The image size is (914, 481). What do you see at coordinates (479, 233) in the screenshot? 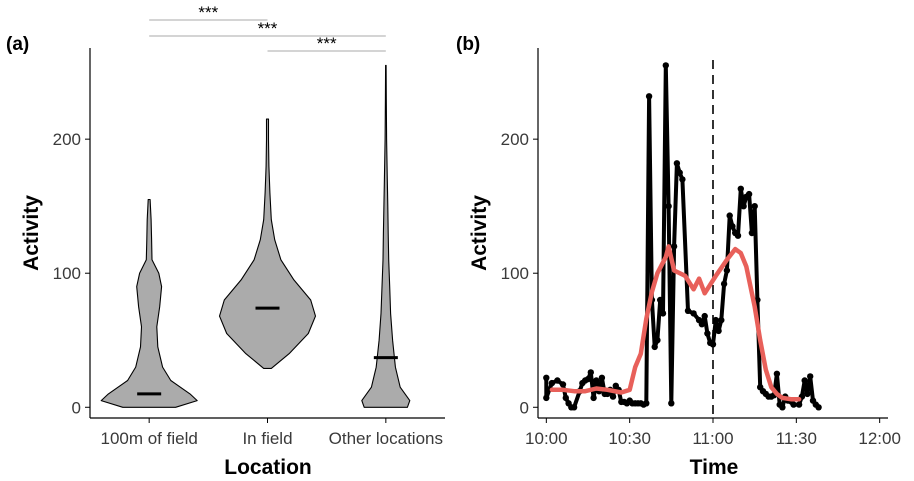
I see `panel-b-y-axis-title: Activity` at bounding box center [479, 233].